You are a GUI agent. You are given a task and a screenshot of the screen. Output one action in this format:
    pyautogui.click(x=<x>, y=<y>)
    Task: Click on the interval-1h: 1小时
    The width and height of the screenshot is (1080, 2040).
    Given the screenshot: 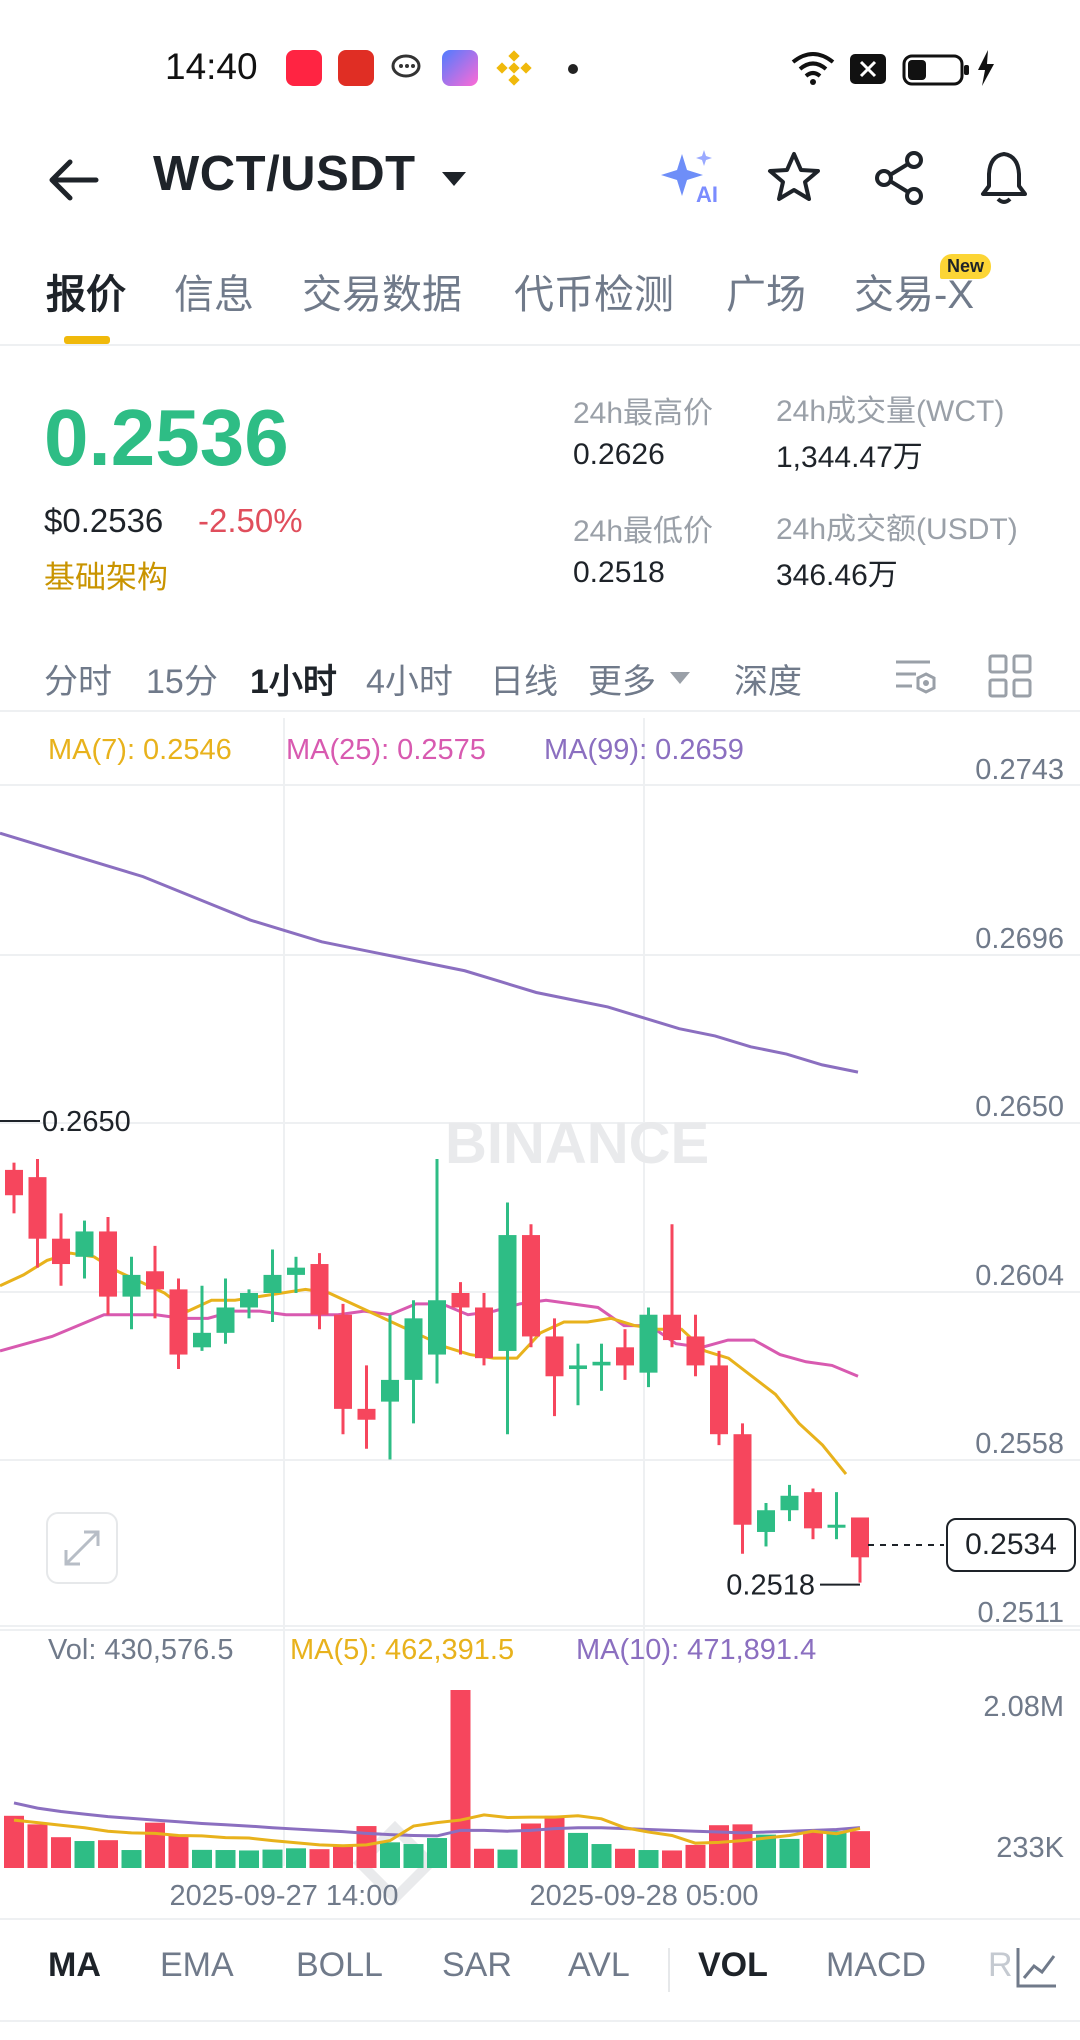 What is the action you would take?
    pyautogui.click(x=293, y=682)
    